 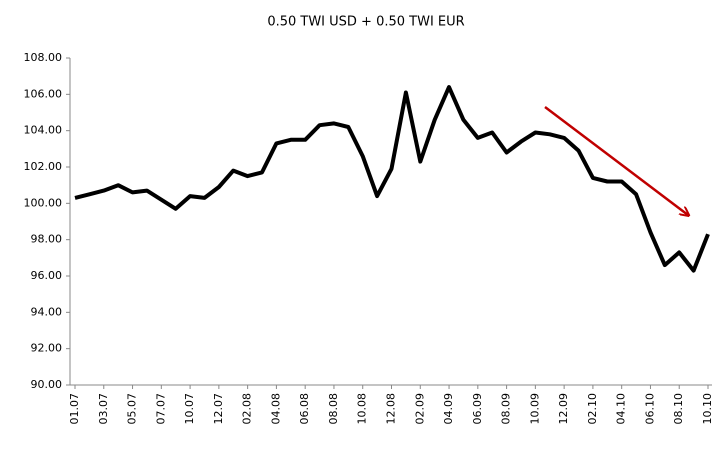 I want to click on chart-title: 0.50 TWI USD + 0.50 TWI EUR, so click(x=365, y=22).